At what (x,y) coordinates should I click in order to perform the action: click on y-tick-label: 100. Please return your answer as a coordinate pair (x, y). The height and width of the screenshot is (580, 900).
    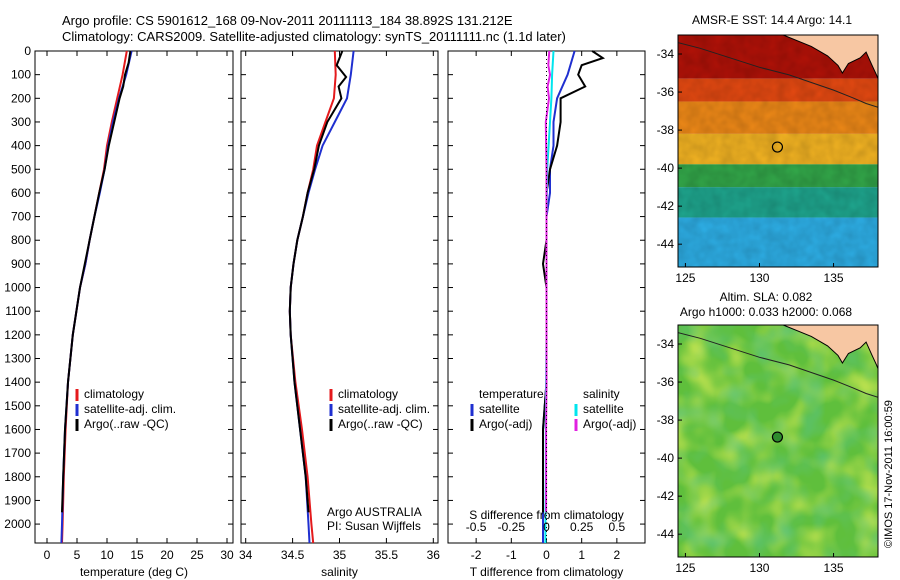
    Looking at the image, I should click on (21, 75).